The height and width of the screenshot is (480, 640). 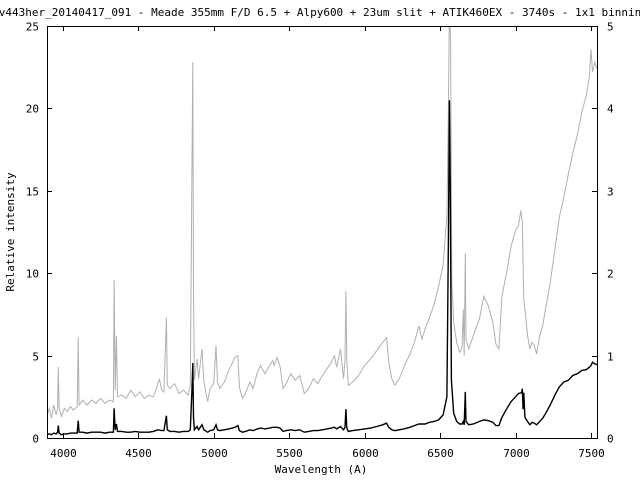 I want to click on y2-tick-label: 2, so click(x=610, y=274).